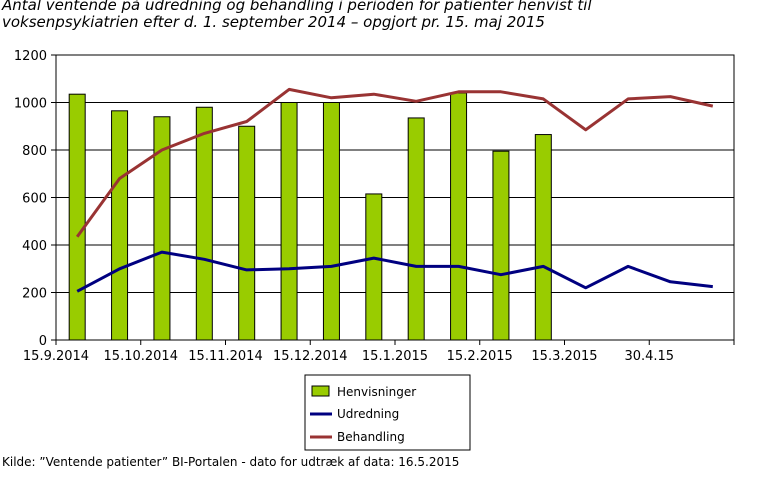 The image size is (769, 480). What do you see at coordinates (56, 356) in the screenshot?
I see `x-tick-label: 15.9.2014` at bounding box center [56, 356].